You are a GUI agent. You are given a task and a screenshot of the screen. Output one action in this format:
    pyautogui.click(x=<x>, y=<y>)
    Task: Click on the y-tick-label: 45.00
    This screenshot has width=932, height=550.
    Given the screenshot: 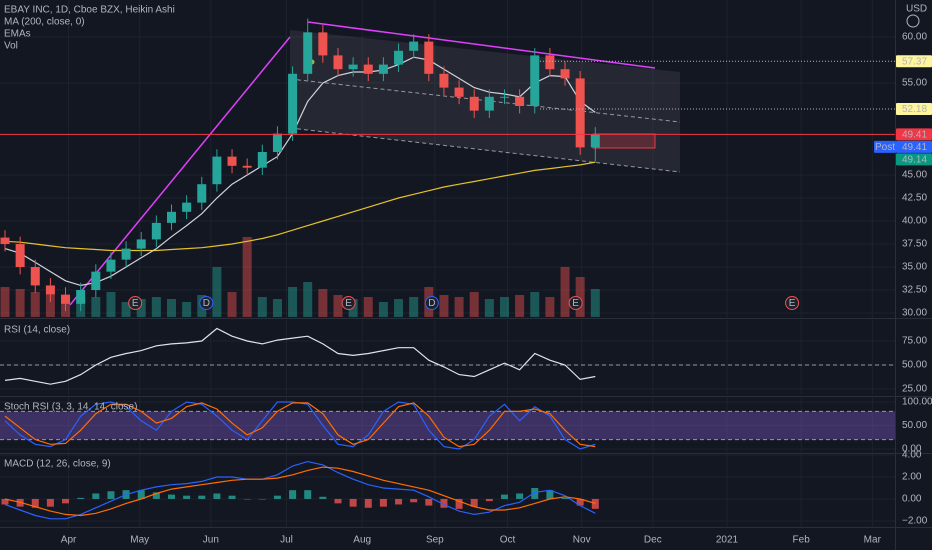 What is the action you would take?
    pyautogui.click(x=914, y=175)
    